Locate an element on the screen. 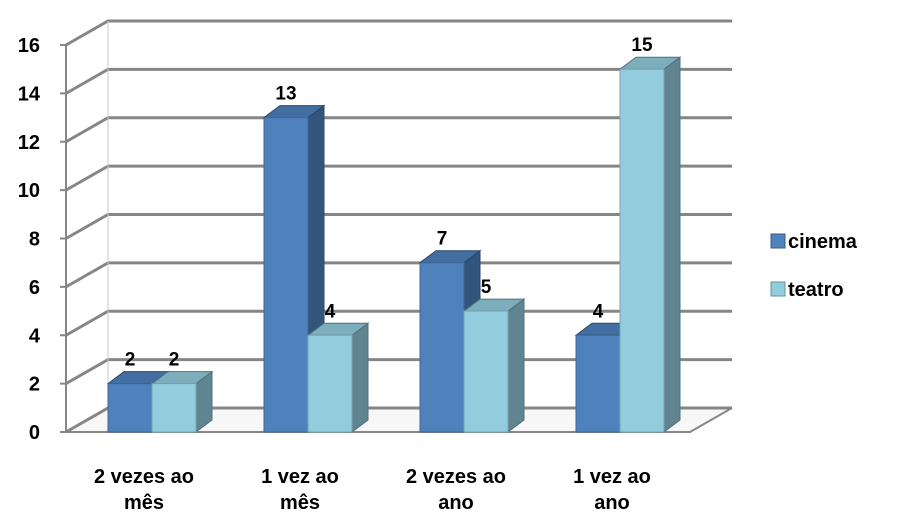 The image size is (901, 519). category-label: 1 vez ao ano is located at coordinates (612, 490).